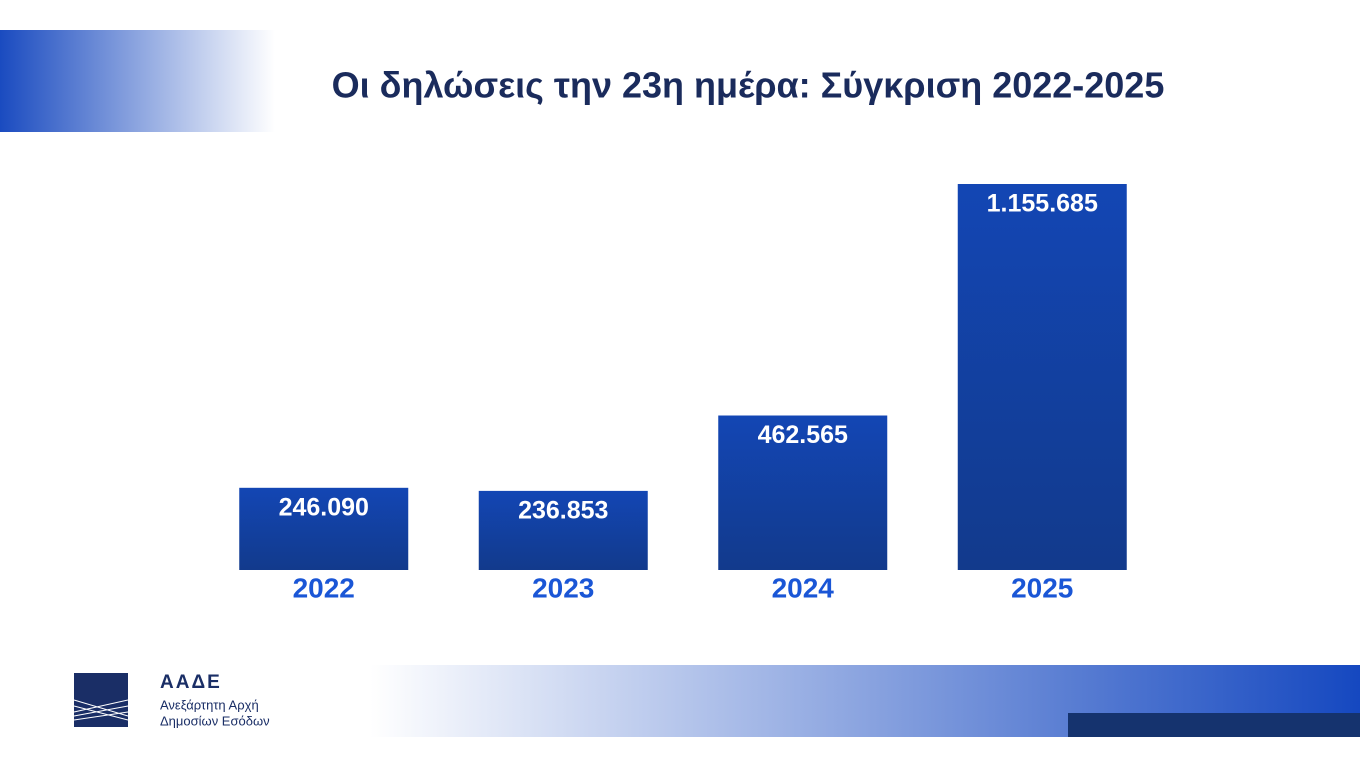 Image resolution: width=1360 pixels, height=765 pixels. I want to click on logo-name: ΑΑΔΕ, so click(191, 682).